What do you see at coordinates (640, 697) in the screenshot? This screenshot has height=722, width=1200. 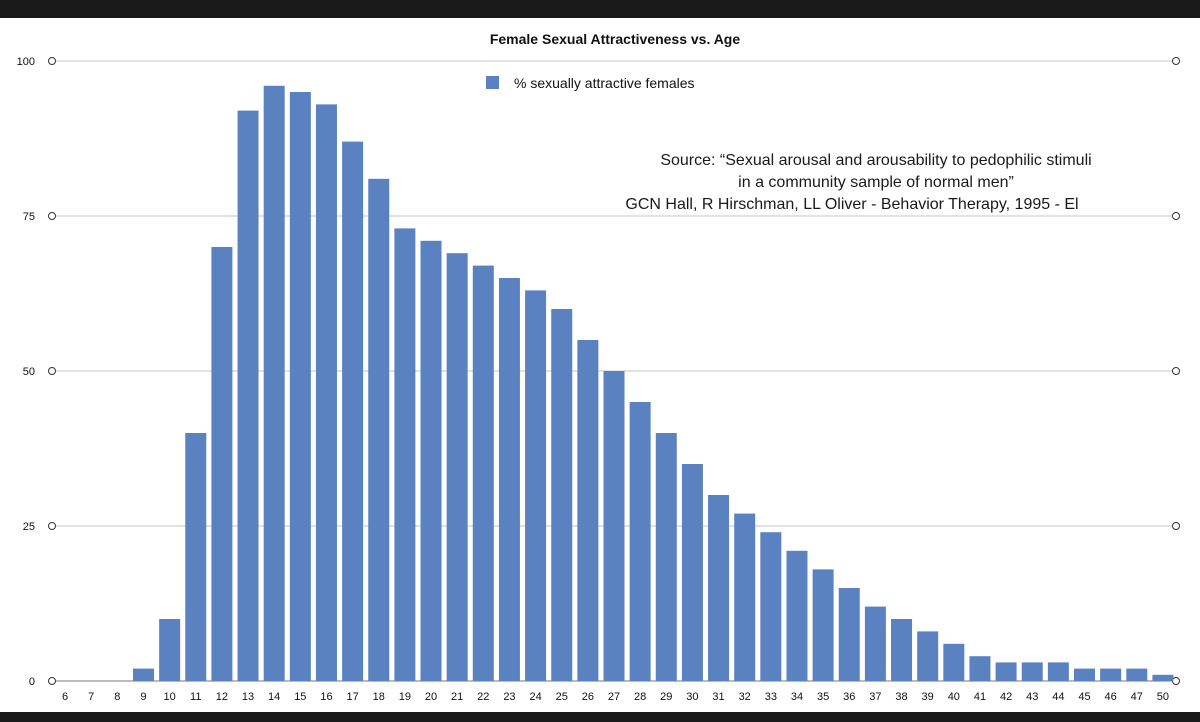 I see `x-tick-label: 28` at bounding box center [640, 697].